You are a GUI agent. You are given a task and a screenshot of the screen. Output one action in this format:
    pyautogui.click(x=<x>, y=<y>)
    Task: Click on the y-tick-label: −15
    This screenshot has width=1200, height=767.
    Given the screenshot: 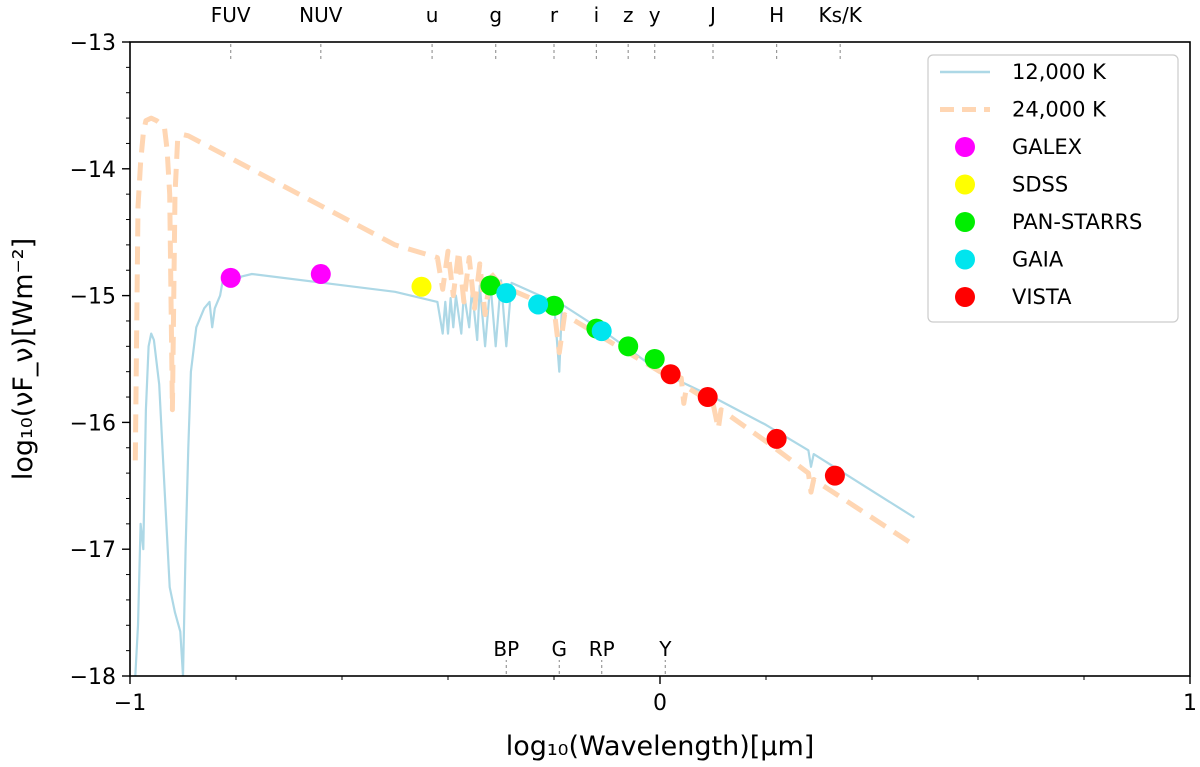 What is the action you would take?
    pyautogui.click(x=93, y=297)
    